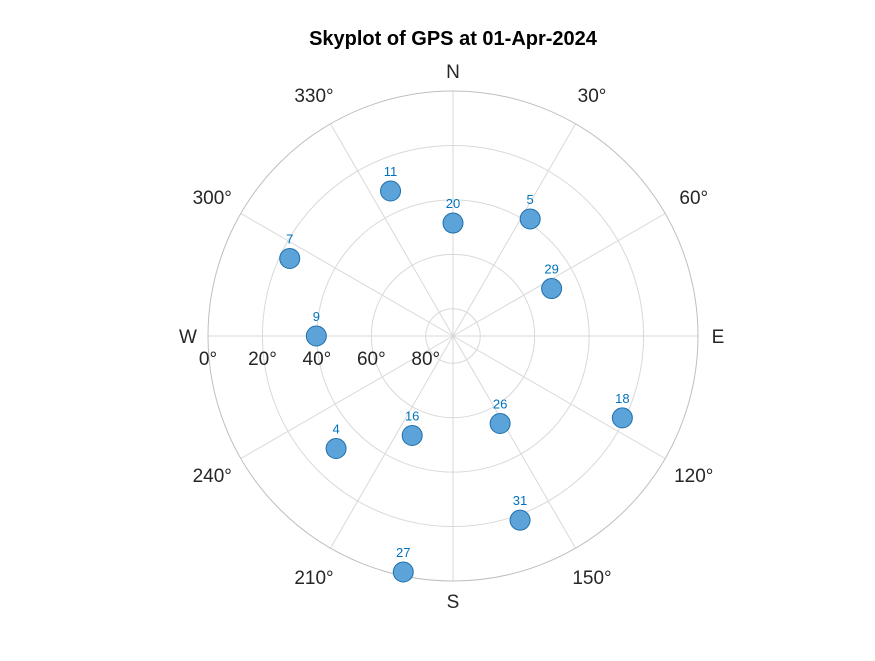 The width and height of the screenshot is (875, 661). I want to click on satellite-prn-label-11: 11, so click(391, 171).